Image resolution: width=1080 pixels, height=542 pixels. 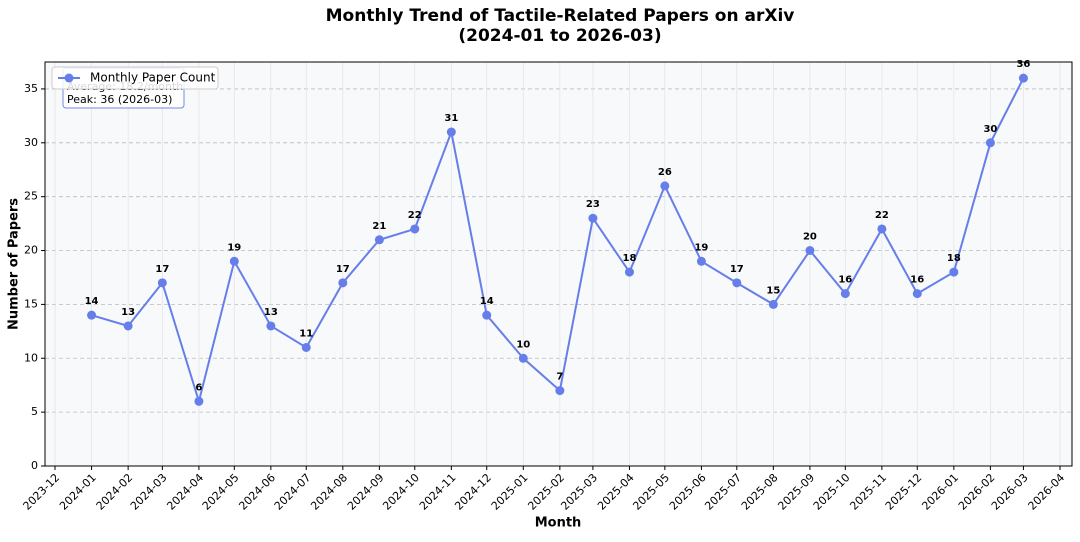 I want to click on x-tick-label: 2024-03, so click(x=149, y=492).